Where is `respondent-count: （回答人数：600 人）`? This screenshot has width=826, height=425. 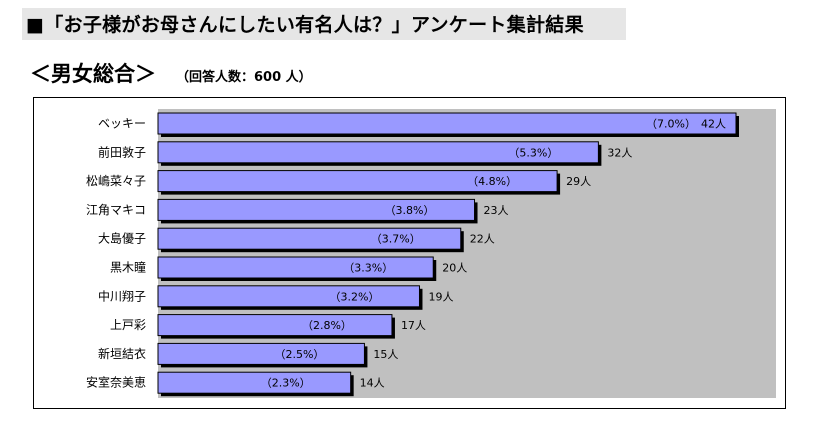
respondent-count: （回答人数：600 人） is located at coordinates (244, 77).